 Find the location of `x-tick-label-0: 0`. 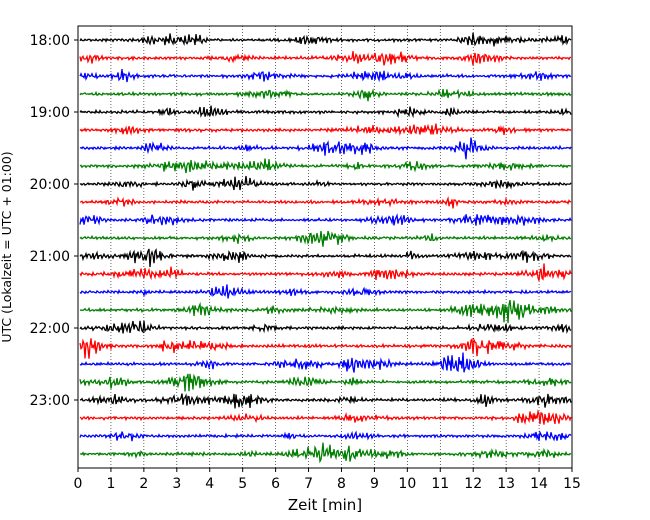

x-tick-label-0: 0 is located at coordinates (78, 484).